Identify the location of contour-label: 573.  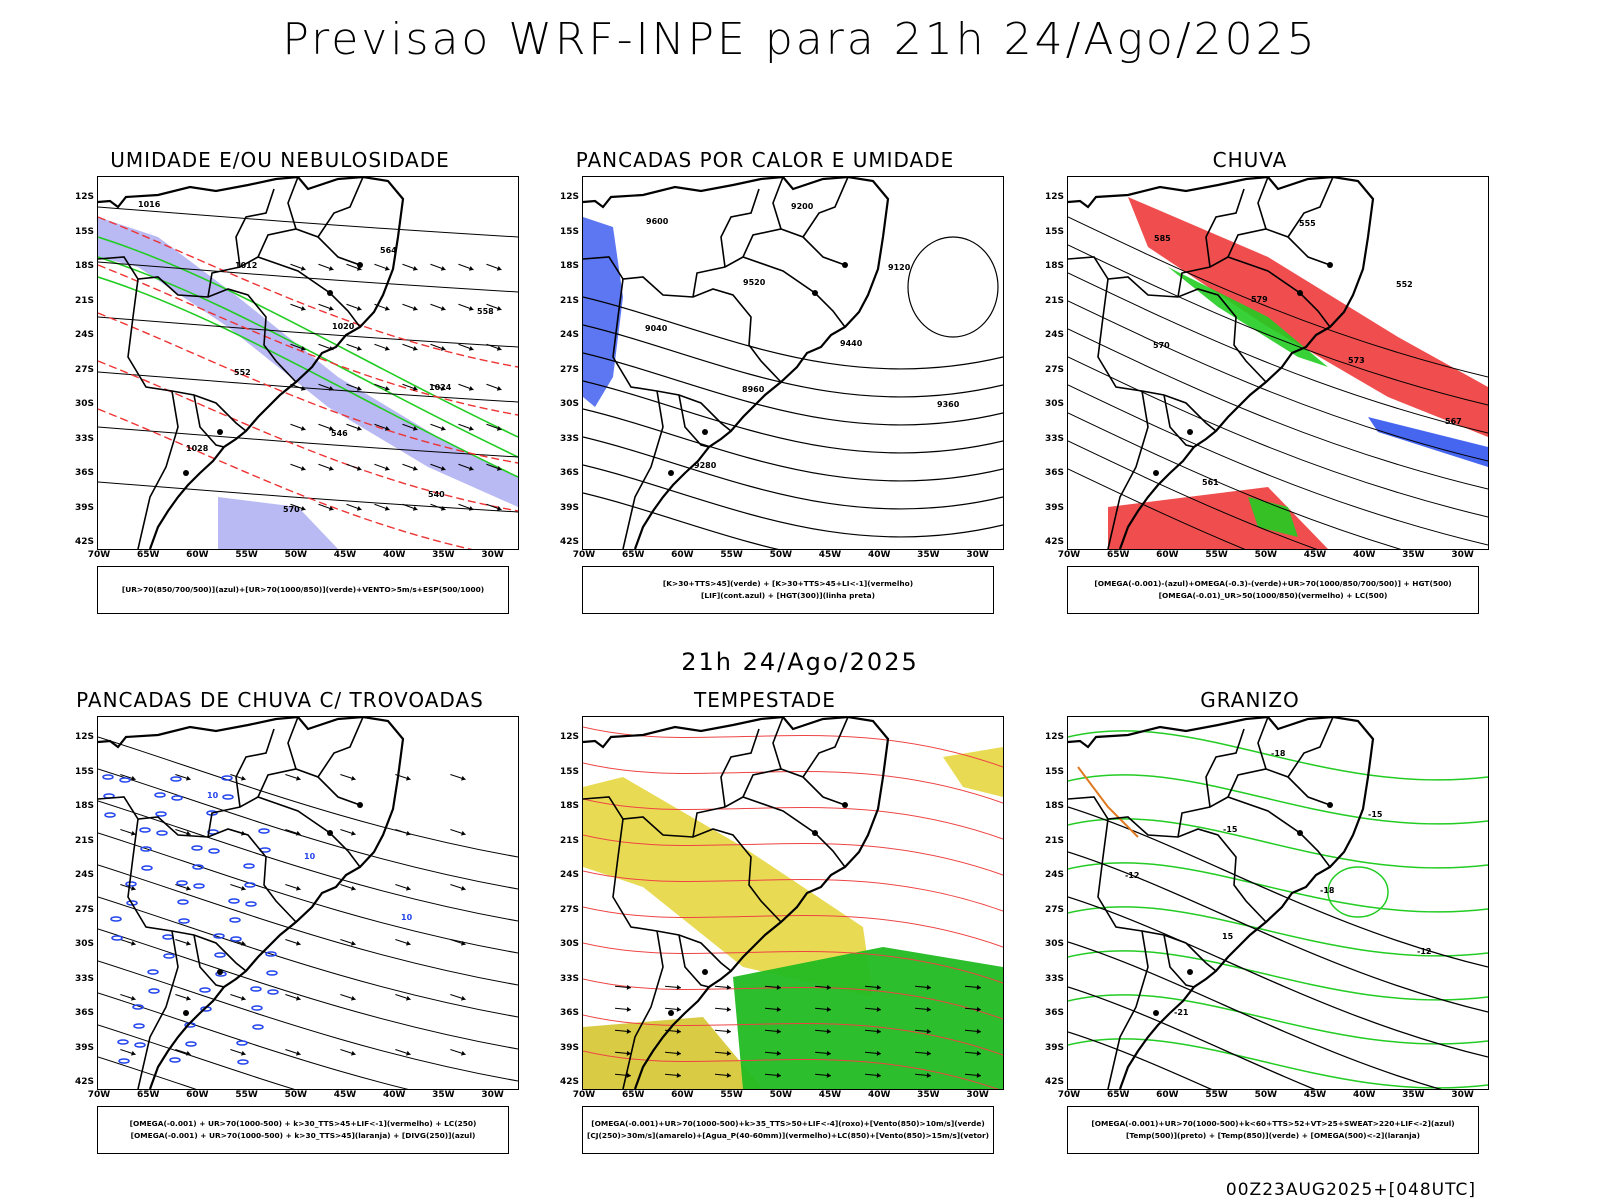
(1356, 360).